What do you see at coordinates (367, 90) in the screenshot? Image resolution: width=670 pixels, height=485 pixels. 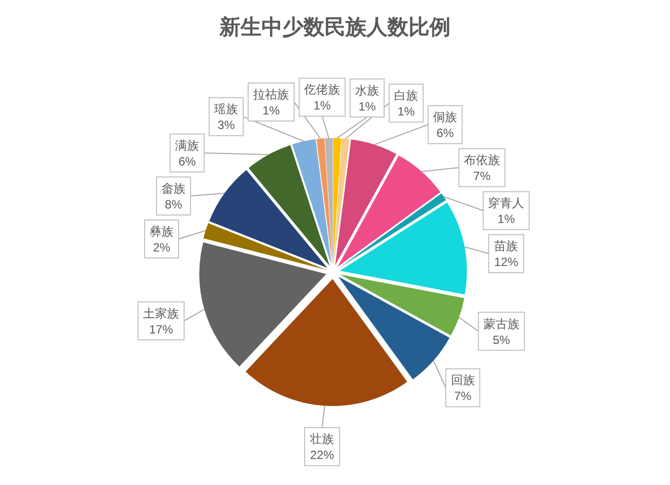 I see `slice-label: 水族` at bounding box center [367, 90].